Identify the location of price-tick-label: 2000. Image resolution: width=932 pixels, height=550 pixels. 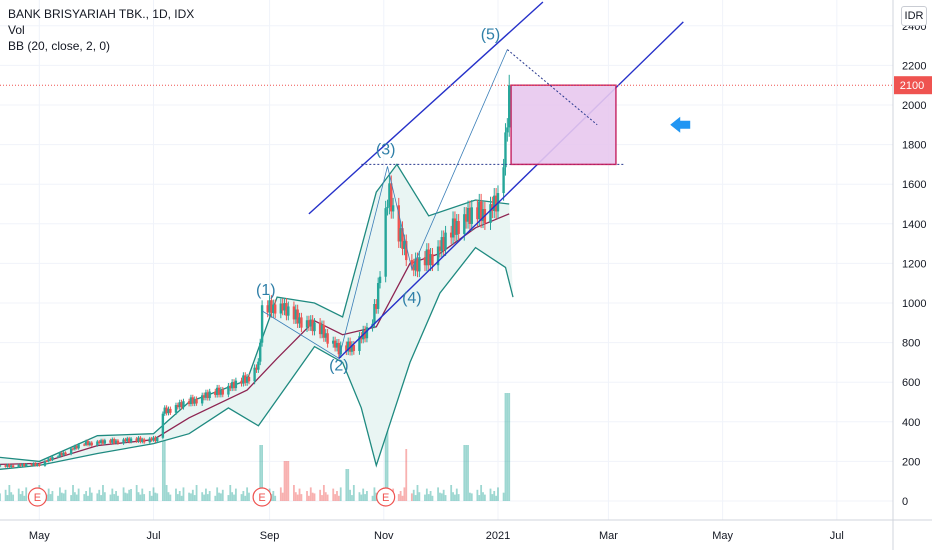
(914, 106).